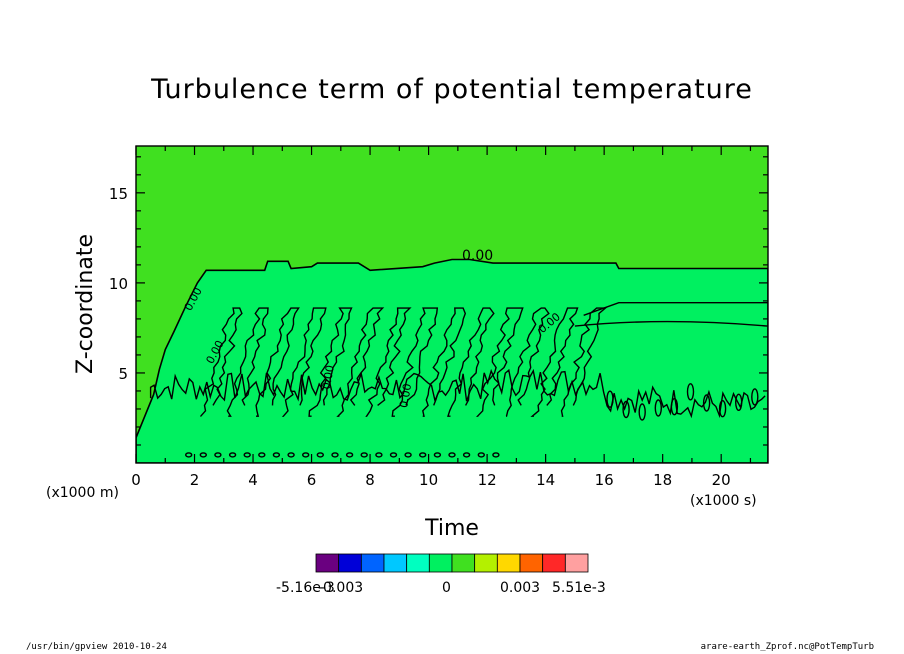  Describe the element at coordinates (477, 256) in the screenshot. I see `contour-label-main: 0.00` at that location.